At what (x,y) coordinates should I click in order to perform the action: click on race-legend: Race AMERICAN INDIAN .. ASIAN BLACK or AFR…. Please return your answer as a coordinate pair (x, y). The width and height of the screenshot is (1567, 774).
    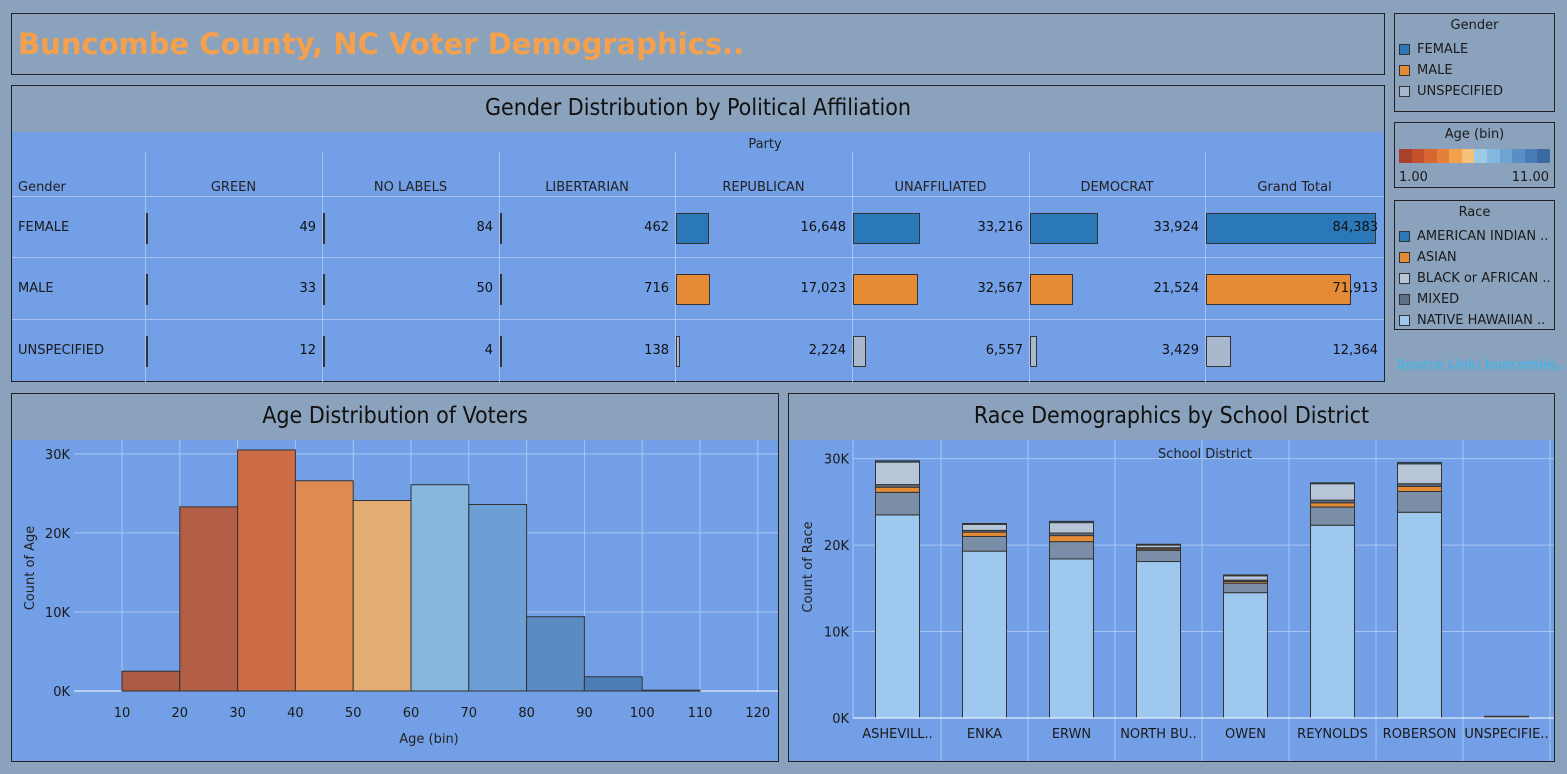
    Looking at the image, I should click on (1474, 265).